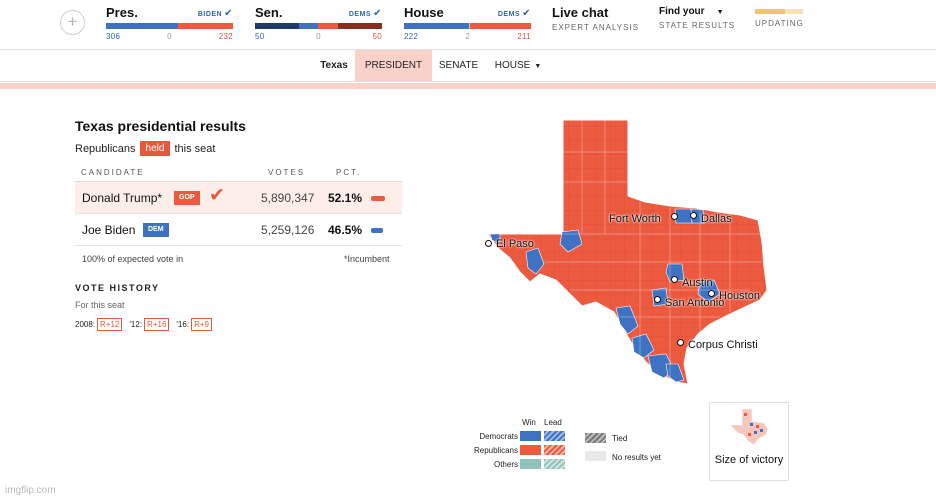  What do you see at coordinates (505, 464) in the screenshot?
I see `legend-row-label: Others` at bounding box center [505, 464].